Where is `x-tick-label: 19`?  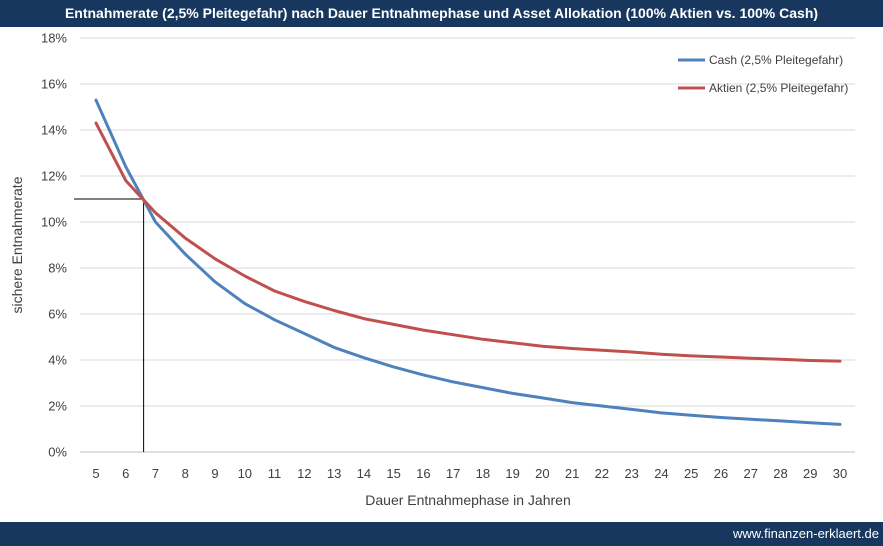 x-tick-label: 19 is located at coordinates (512, 473).